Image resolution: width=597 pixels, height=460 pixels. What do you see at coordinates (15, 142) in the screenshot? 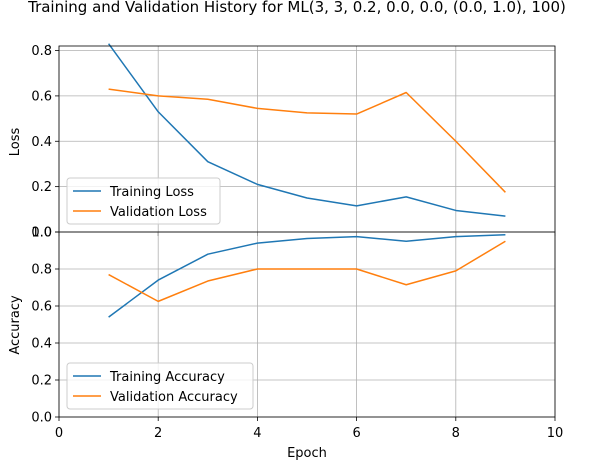
I see `loss-y-axis-label: Loss` at bounding box center [15, 142].